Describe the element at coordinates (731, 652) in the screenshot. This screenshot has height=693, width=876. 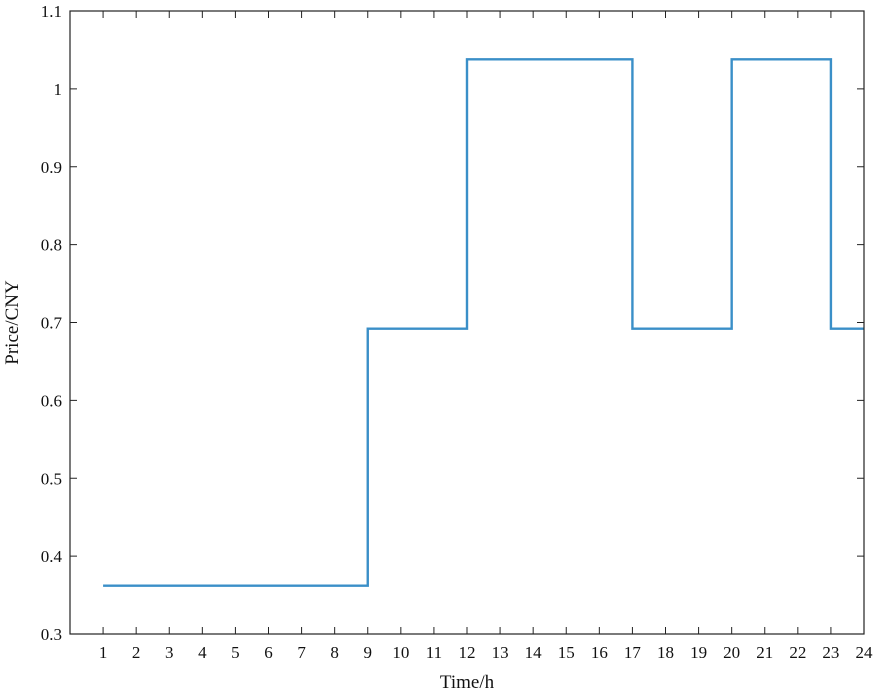
I see `x-tick-label: 20` at that location.